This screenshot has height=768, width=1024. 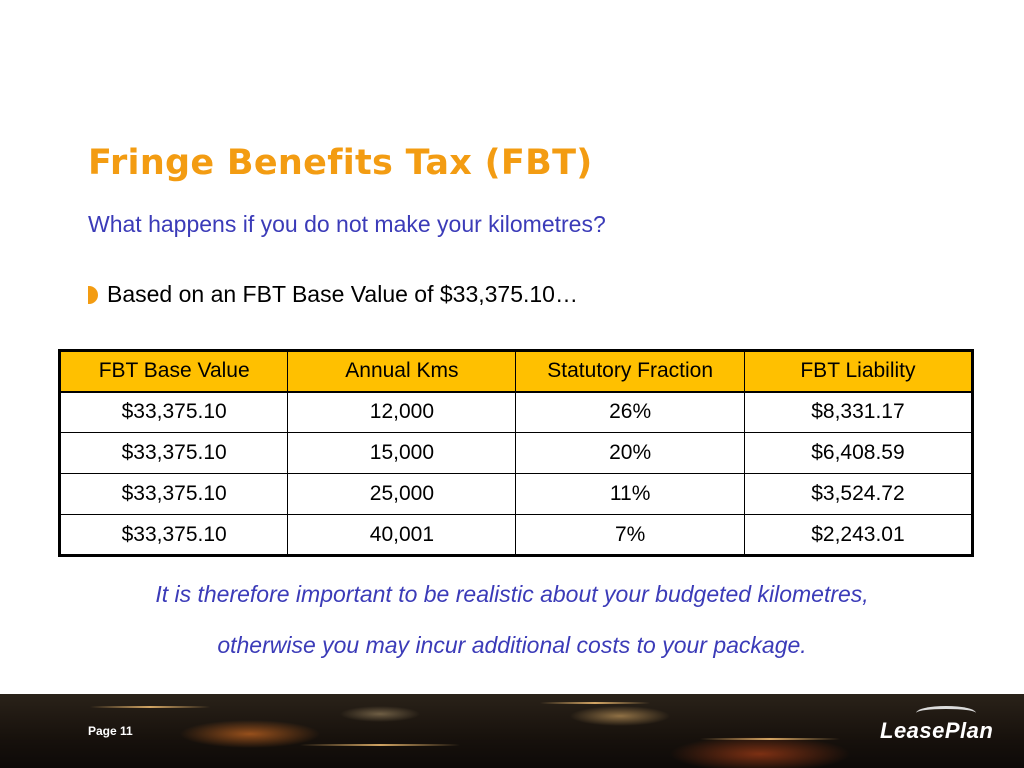 What do you see at coordinates (858, 535) in the screenshot?
I see `cell-fbt-liability: $2,243.01` at bounding box center [858, 535].